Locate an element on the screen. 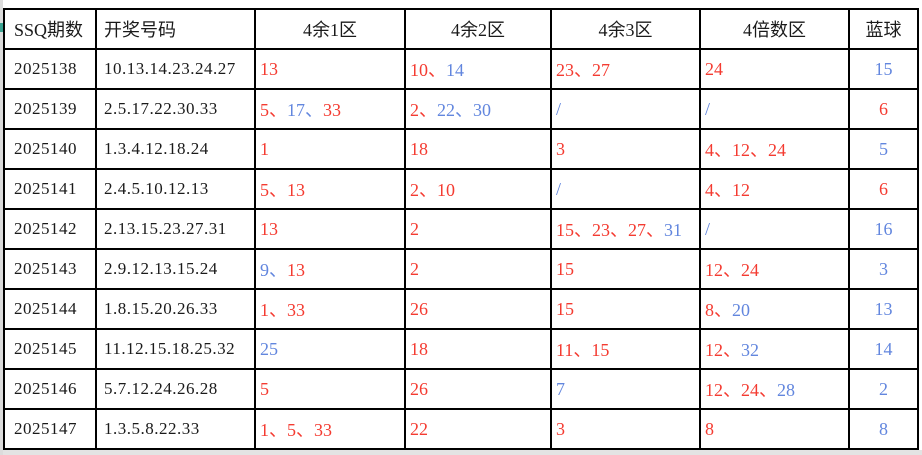 This screenshot has width=922, height=455. number-segment: 2、10 is located at coordinates (432, 190).